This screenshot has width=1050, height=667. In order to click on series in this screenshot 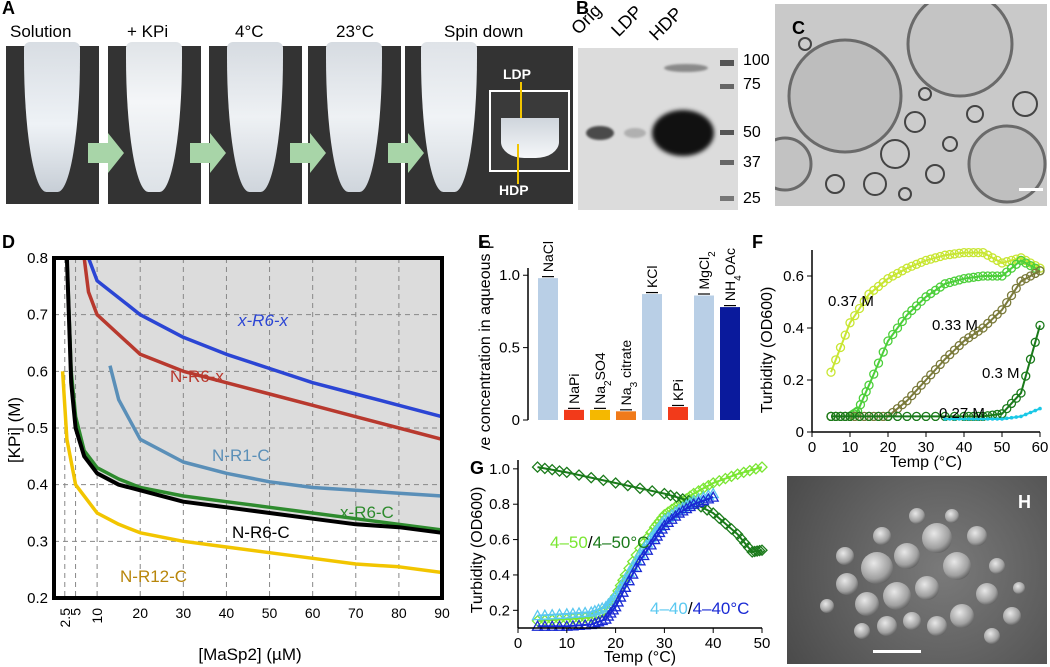, I will do `click(935, 334)`.